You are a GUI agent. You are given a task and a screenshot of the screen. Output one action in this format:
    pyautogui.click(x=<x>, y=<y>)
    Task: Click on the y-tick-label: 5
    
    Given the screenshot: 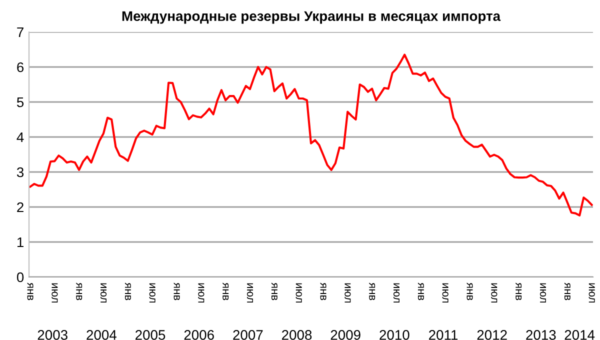 What is the action you would take?
    pyautogui.click(x=20, y=102)
    